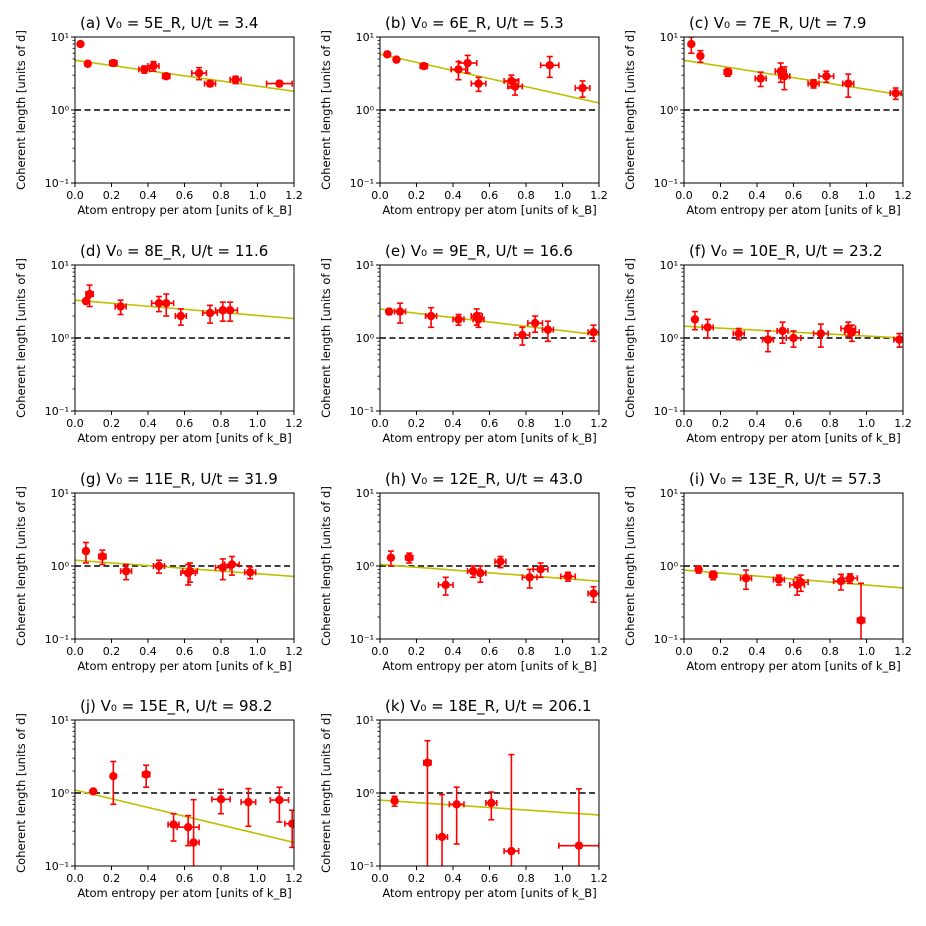 The image size is (926, 926). Describe the element at coordinates (830, 651) in the screenshot. I see `x-tick-label: 0.8` at that location.